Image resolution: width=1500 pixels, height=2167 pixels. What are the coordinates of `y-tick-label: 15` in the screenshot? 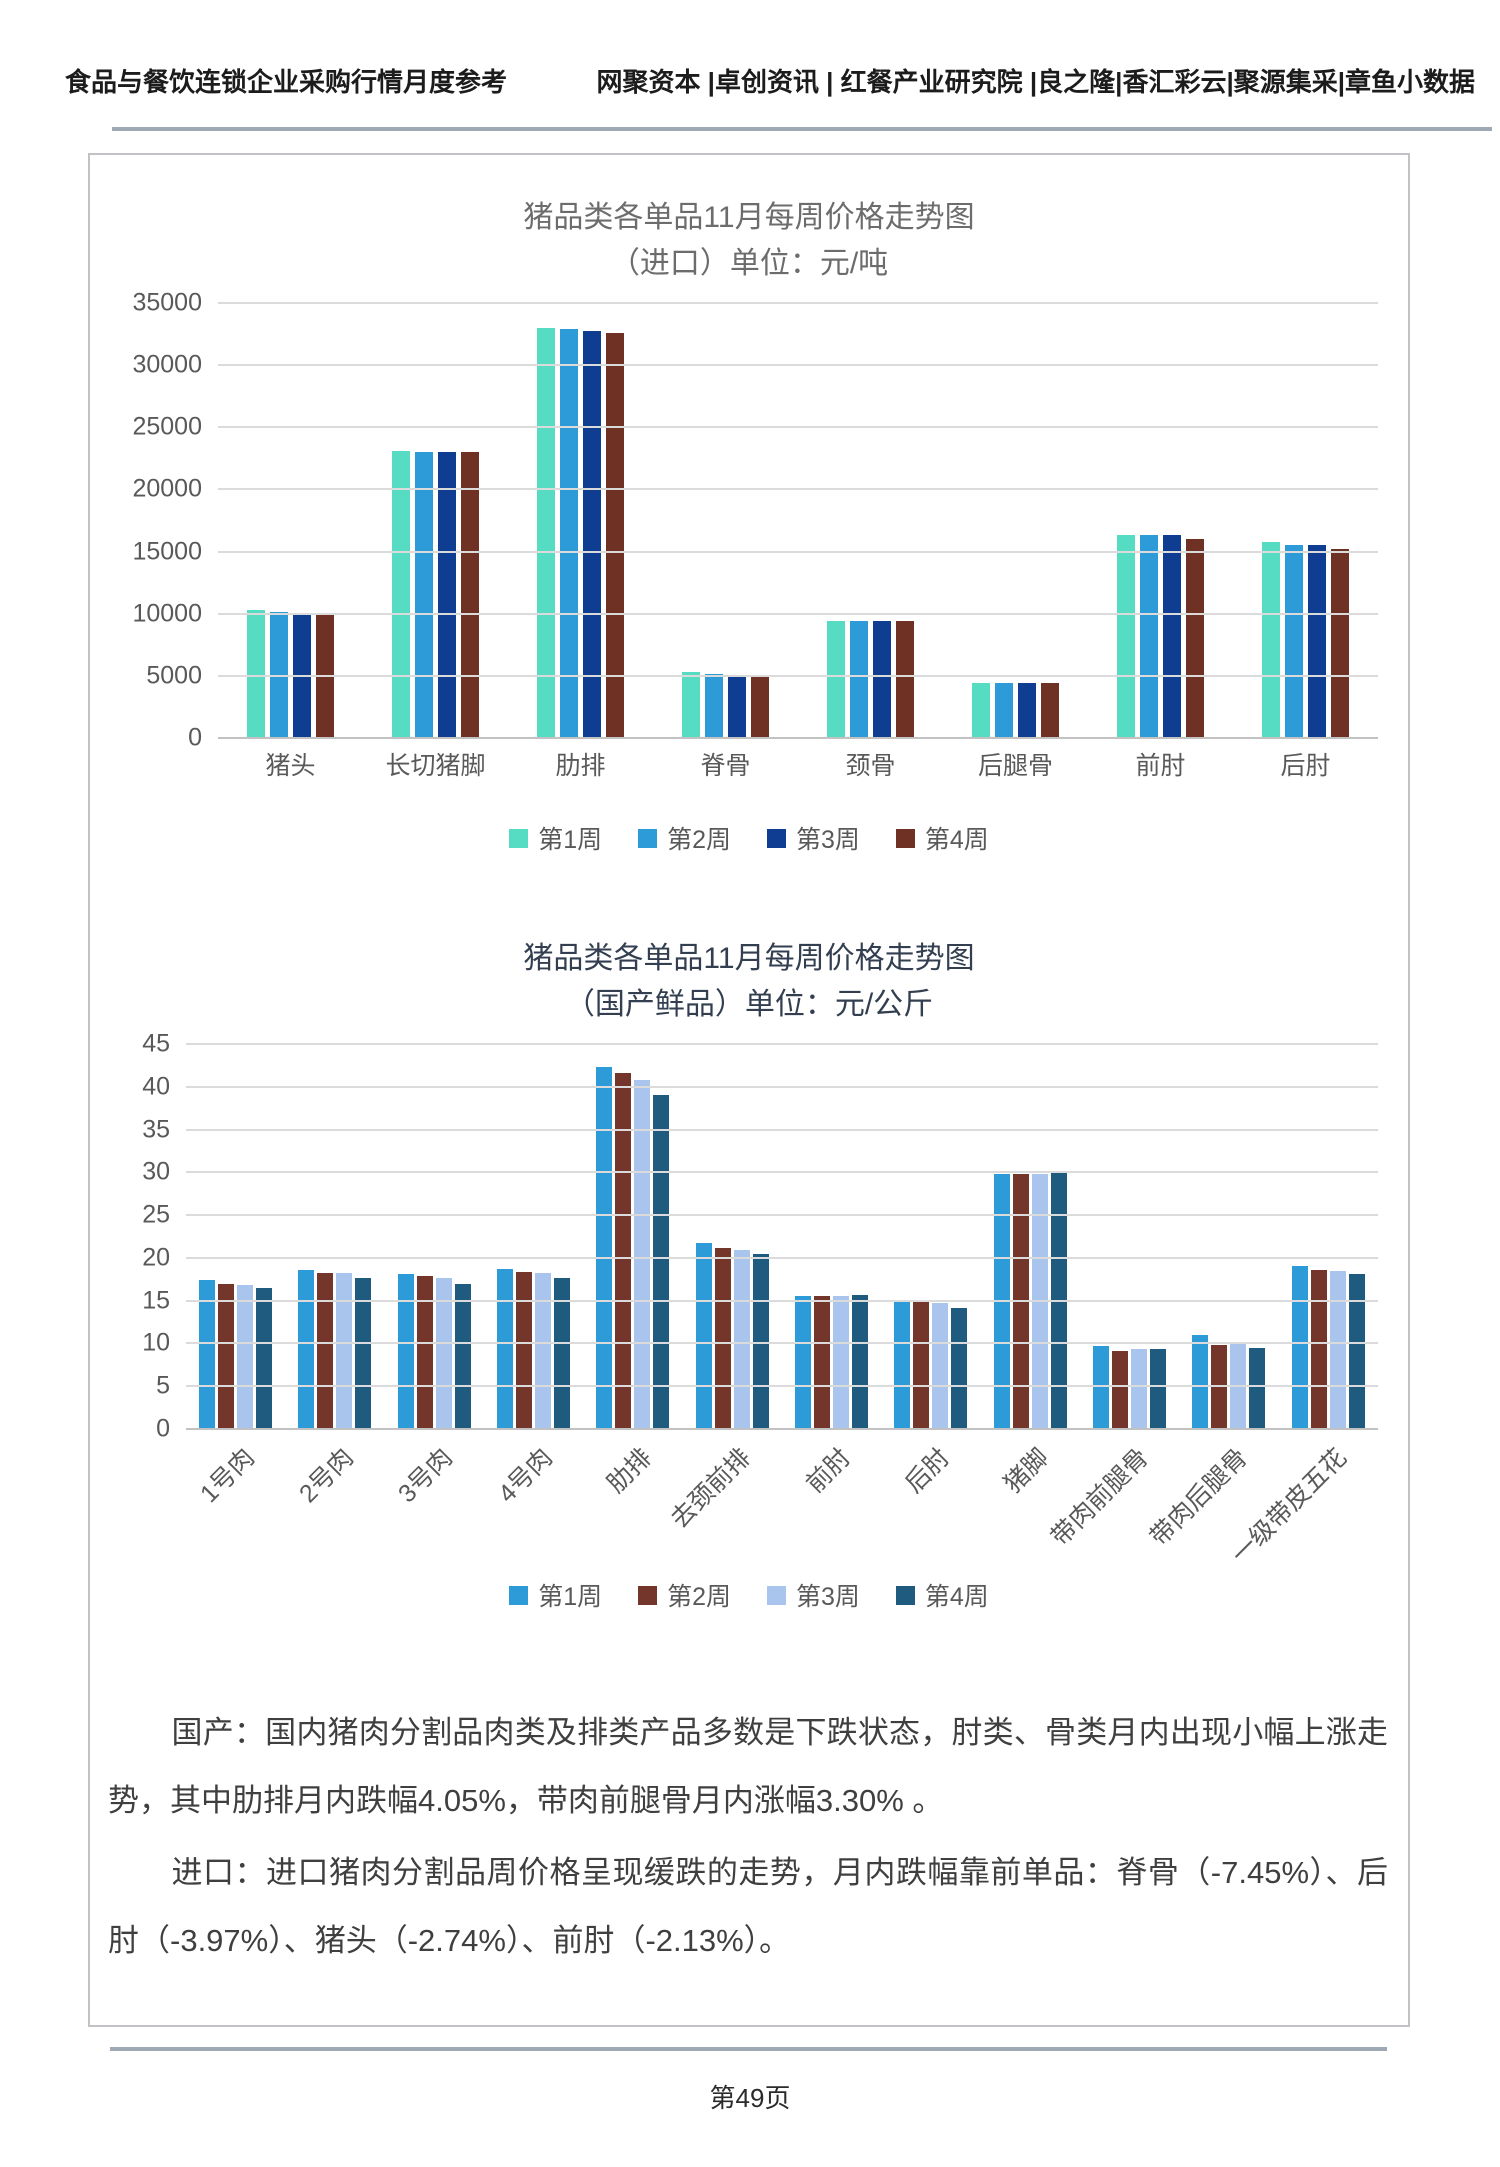 It's located at (156, 1300).